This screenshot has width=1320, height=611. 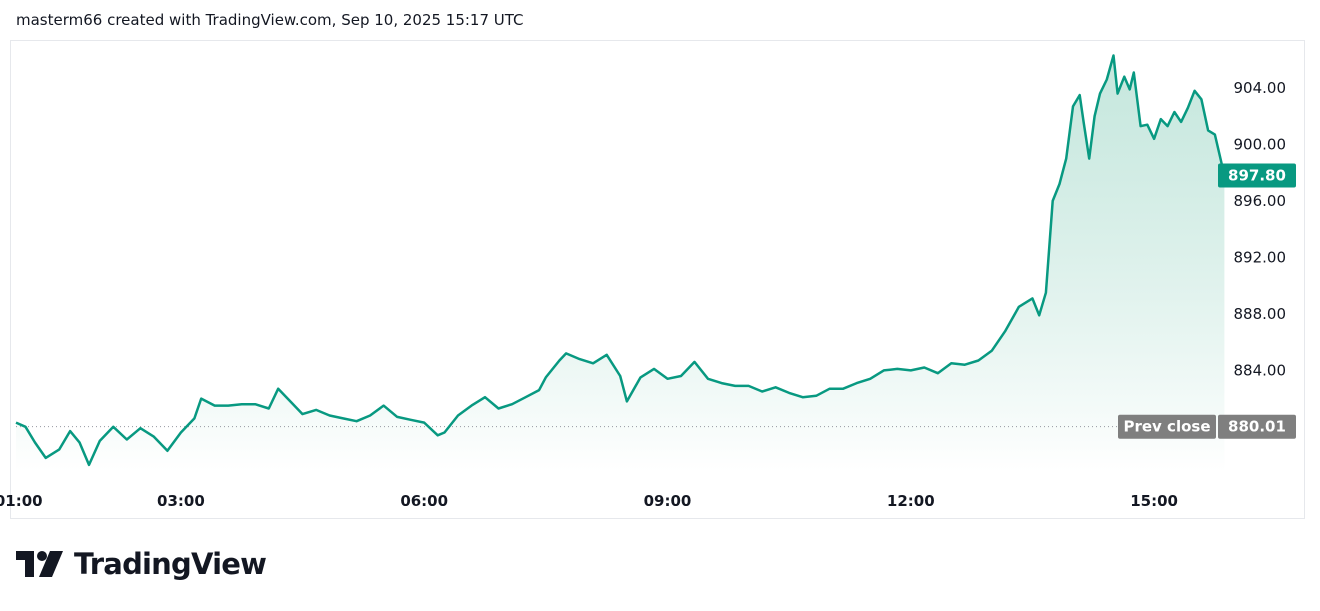 What do you see at coordinates (1260, 257) in the screenshot?
I see `y-tick-label: 892.00` at bounding box center [1260, 257].